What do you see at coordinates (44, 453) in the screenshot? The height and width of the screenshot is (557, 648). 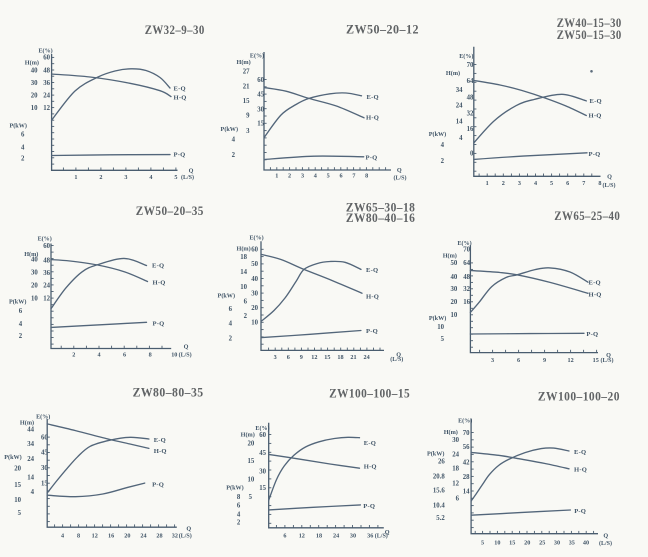 I see `svg-text: 45` at bounding box center [44, 453].